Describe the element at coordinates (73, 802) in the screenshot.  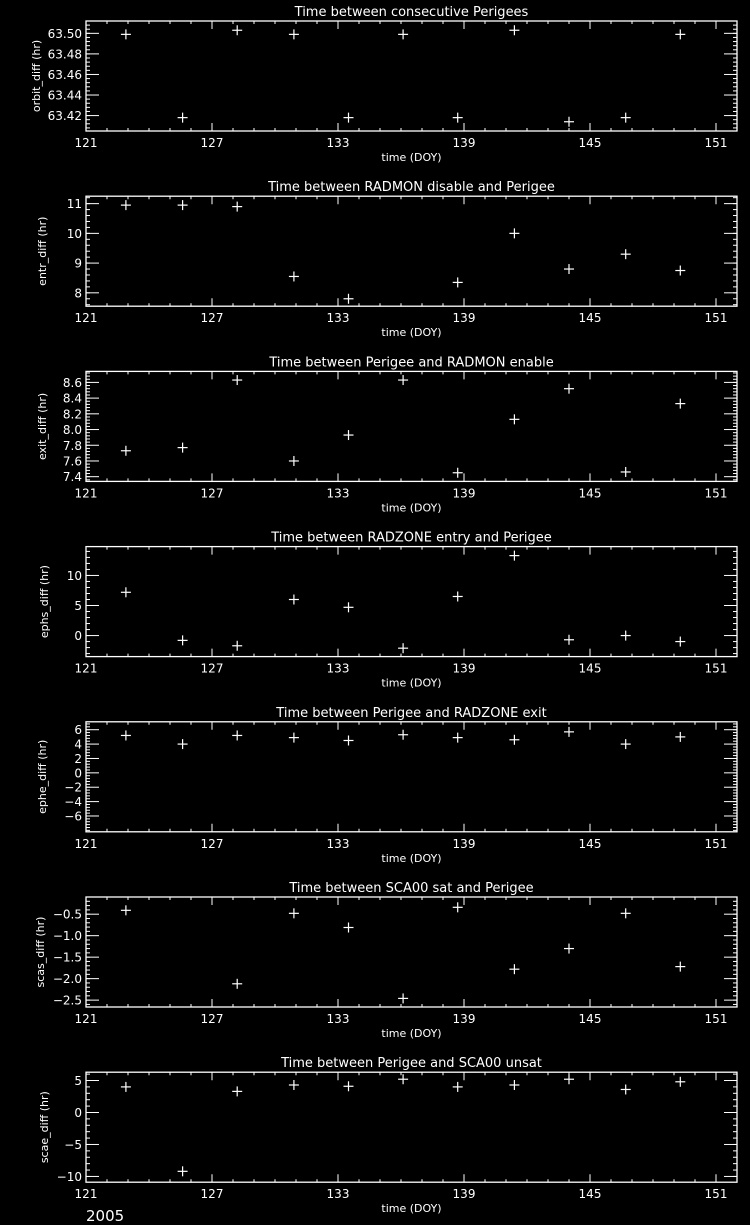
I see `y-tick-label: −4` at that location.